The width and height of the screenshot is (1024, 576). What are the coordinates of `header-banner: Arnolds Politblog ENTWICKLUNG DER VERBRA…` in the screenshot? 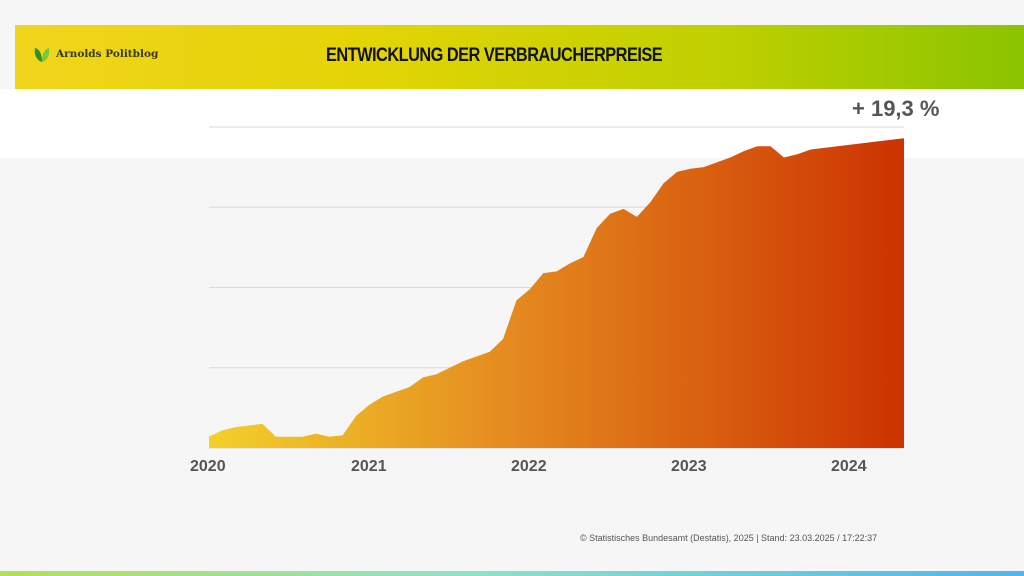 It's located at (519, 57).